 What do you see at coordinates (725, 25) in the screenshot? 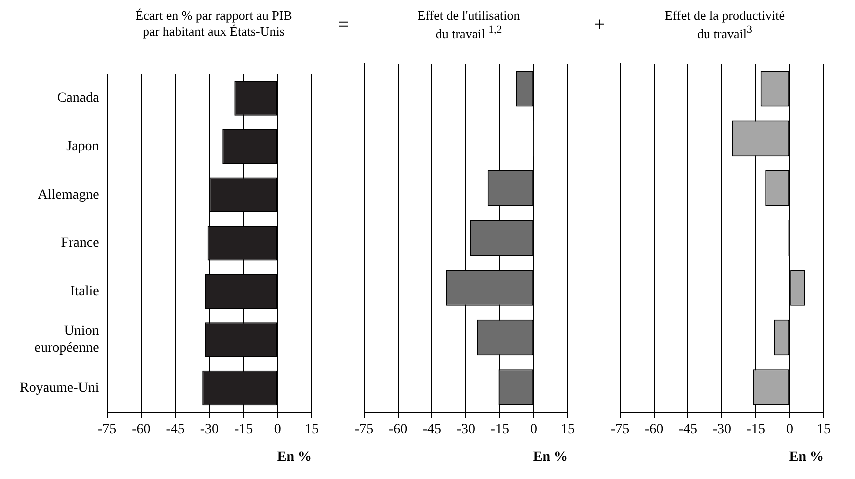
I see `chart-title: Effet de la productivité du travail$^{3}$` at bounding box center [725, 25].